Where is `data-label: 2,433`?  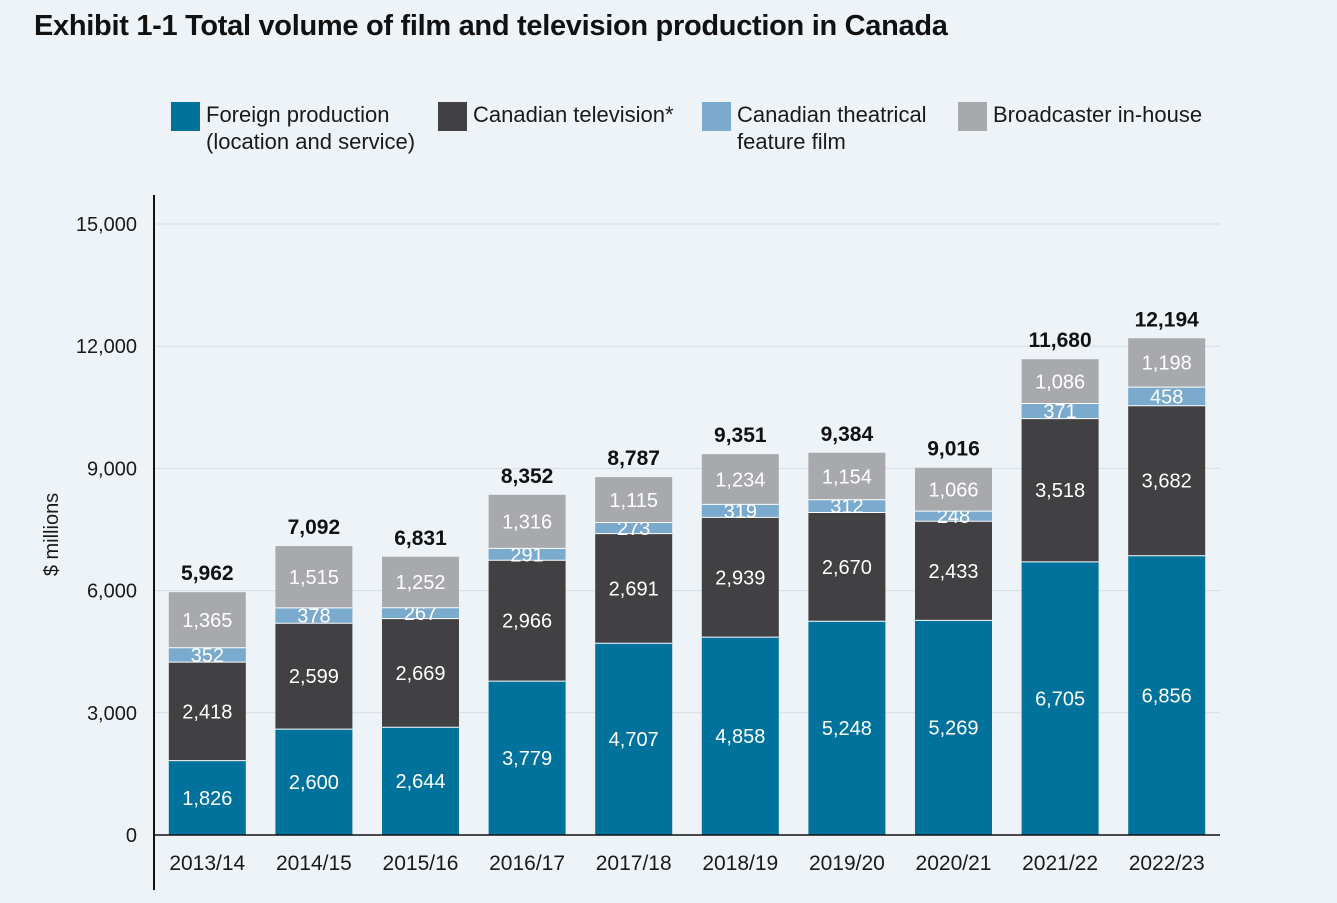
data-label: 2,433 is located at coordinates (953, 572).